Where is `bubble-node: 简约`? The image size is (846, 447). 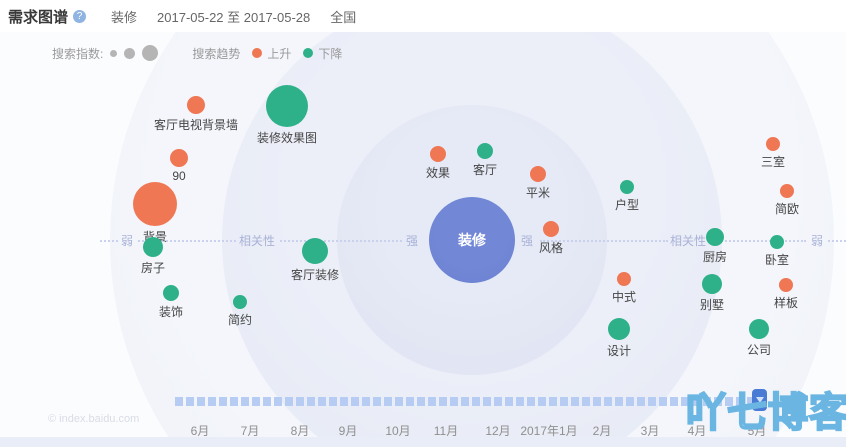 bubble-node: 简约 is located at coordinates (240, 311).